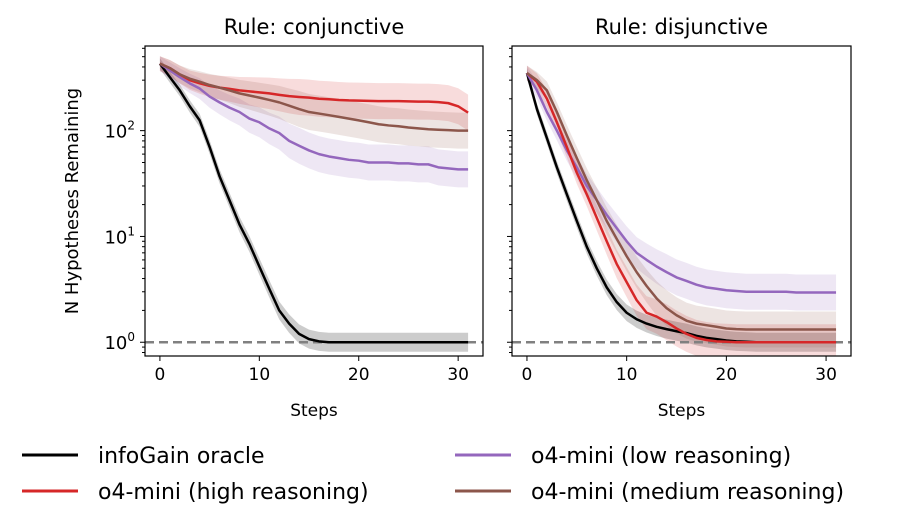  I want to click on legend-item: o4-mini (high reasoning), so click(195, 492).